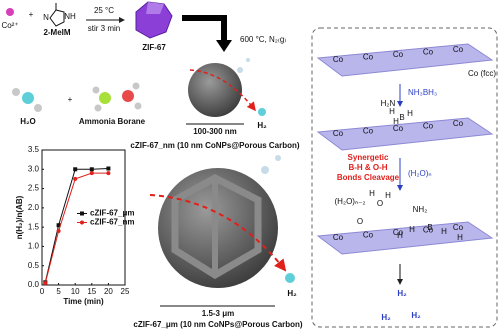 This screenshot has height=331, width=500. What do you see at coordinates (155, 8) in the screenshot?
I see `crystal-facet` at bounding box center [155, 8].